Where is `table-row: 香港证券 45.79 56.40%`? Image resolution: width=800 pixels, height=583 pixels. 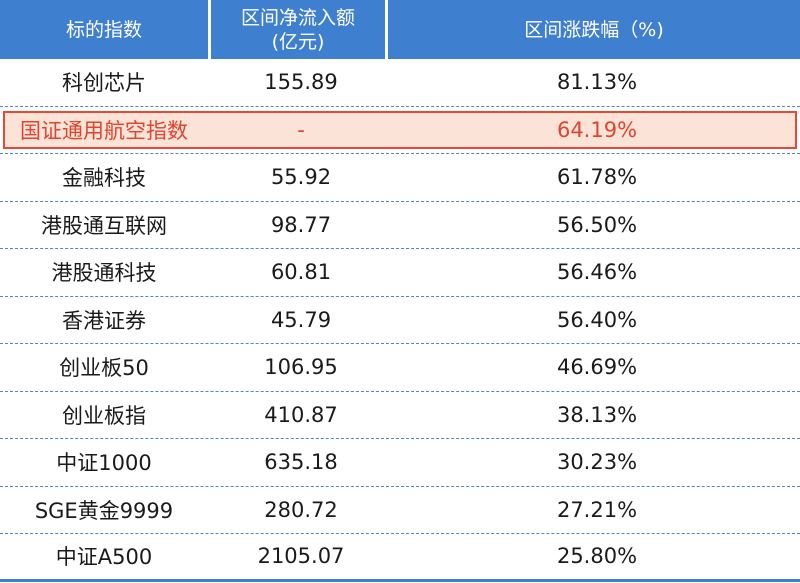
table-row: 香港证券 45.79 56.40% is located at coordinates (400, 320).